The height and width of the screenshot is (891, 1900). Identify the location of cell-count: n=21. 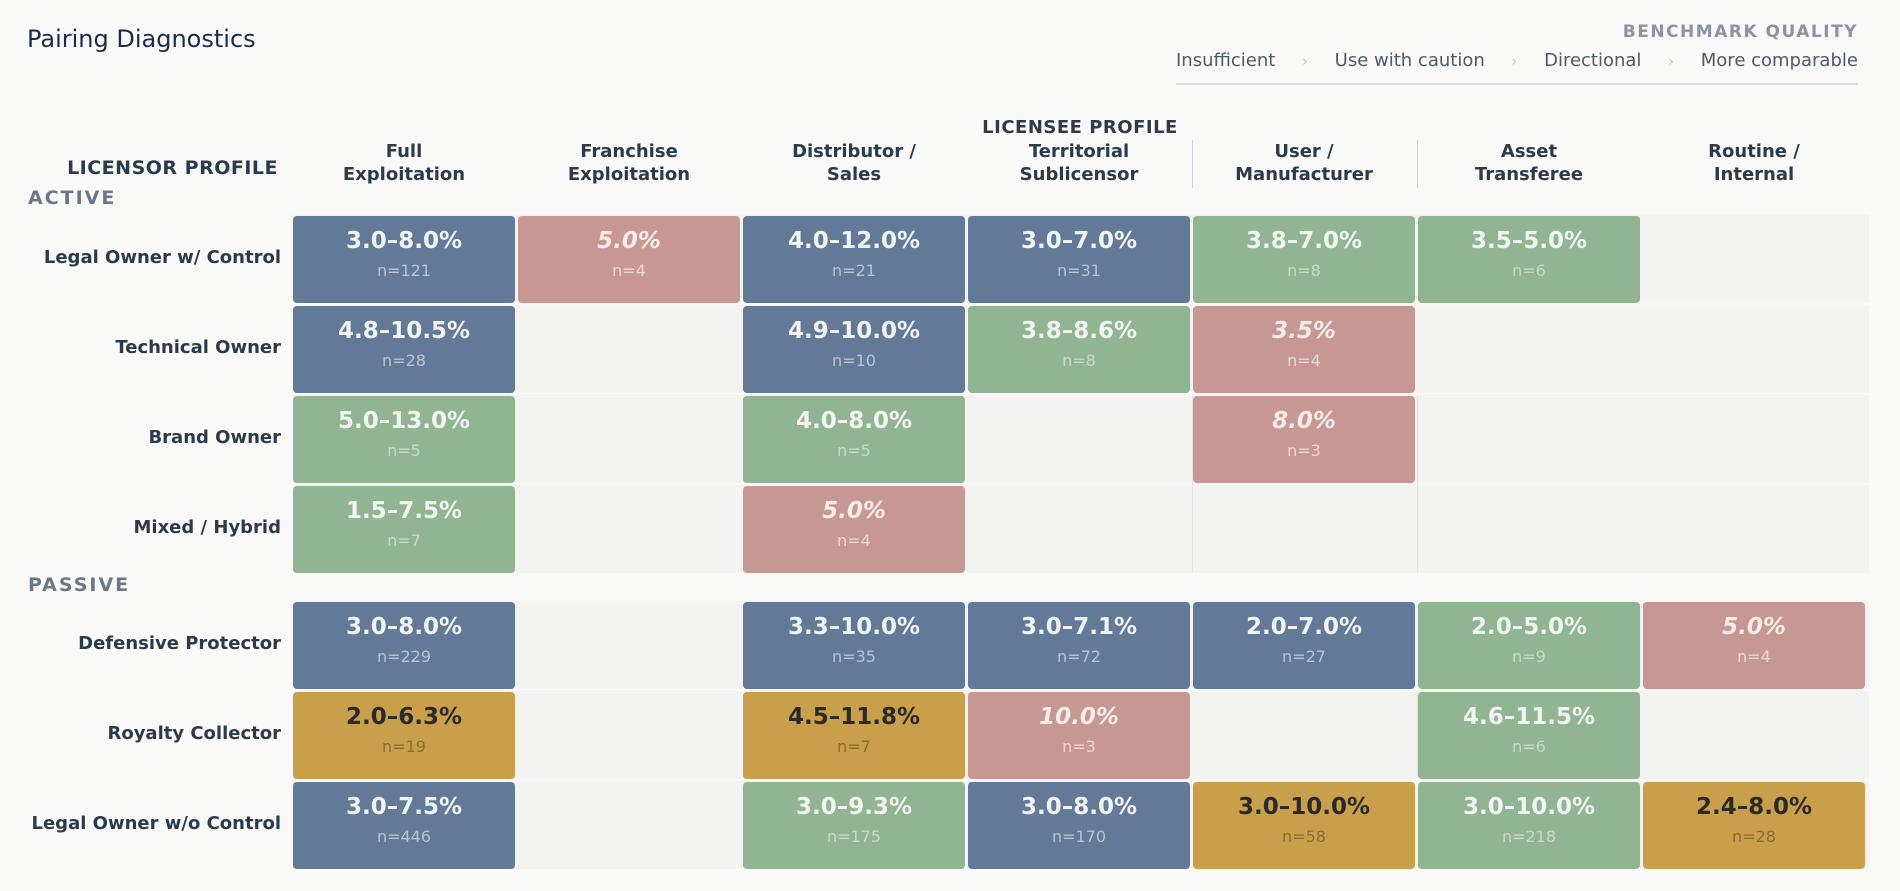
(854, 270).